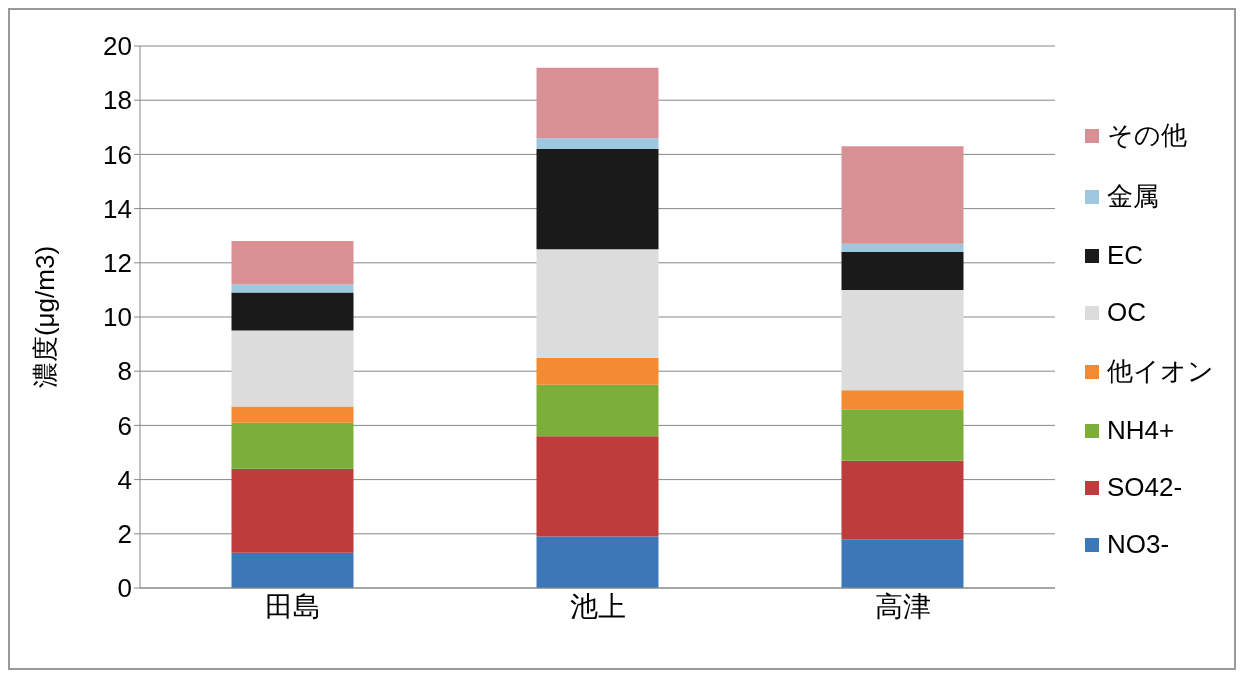 This screenshot has width=1249, height=683. Describe the element at coordinates (1138, 544) in the screenshot. I see `legend-label: NO3-` at that location.